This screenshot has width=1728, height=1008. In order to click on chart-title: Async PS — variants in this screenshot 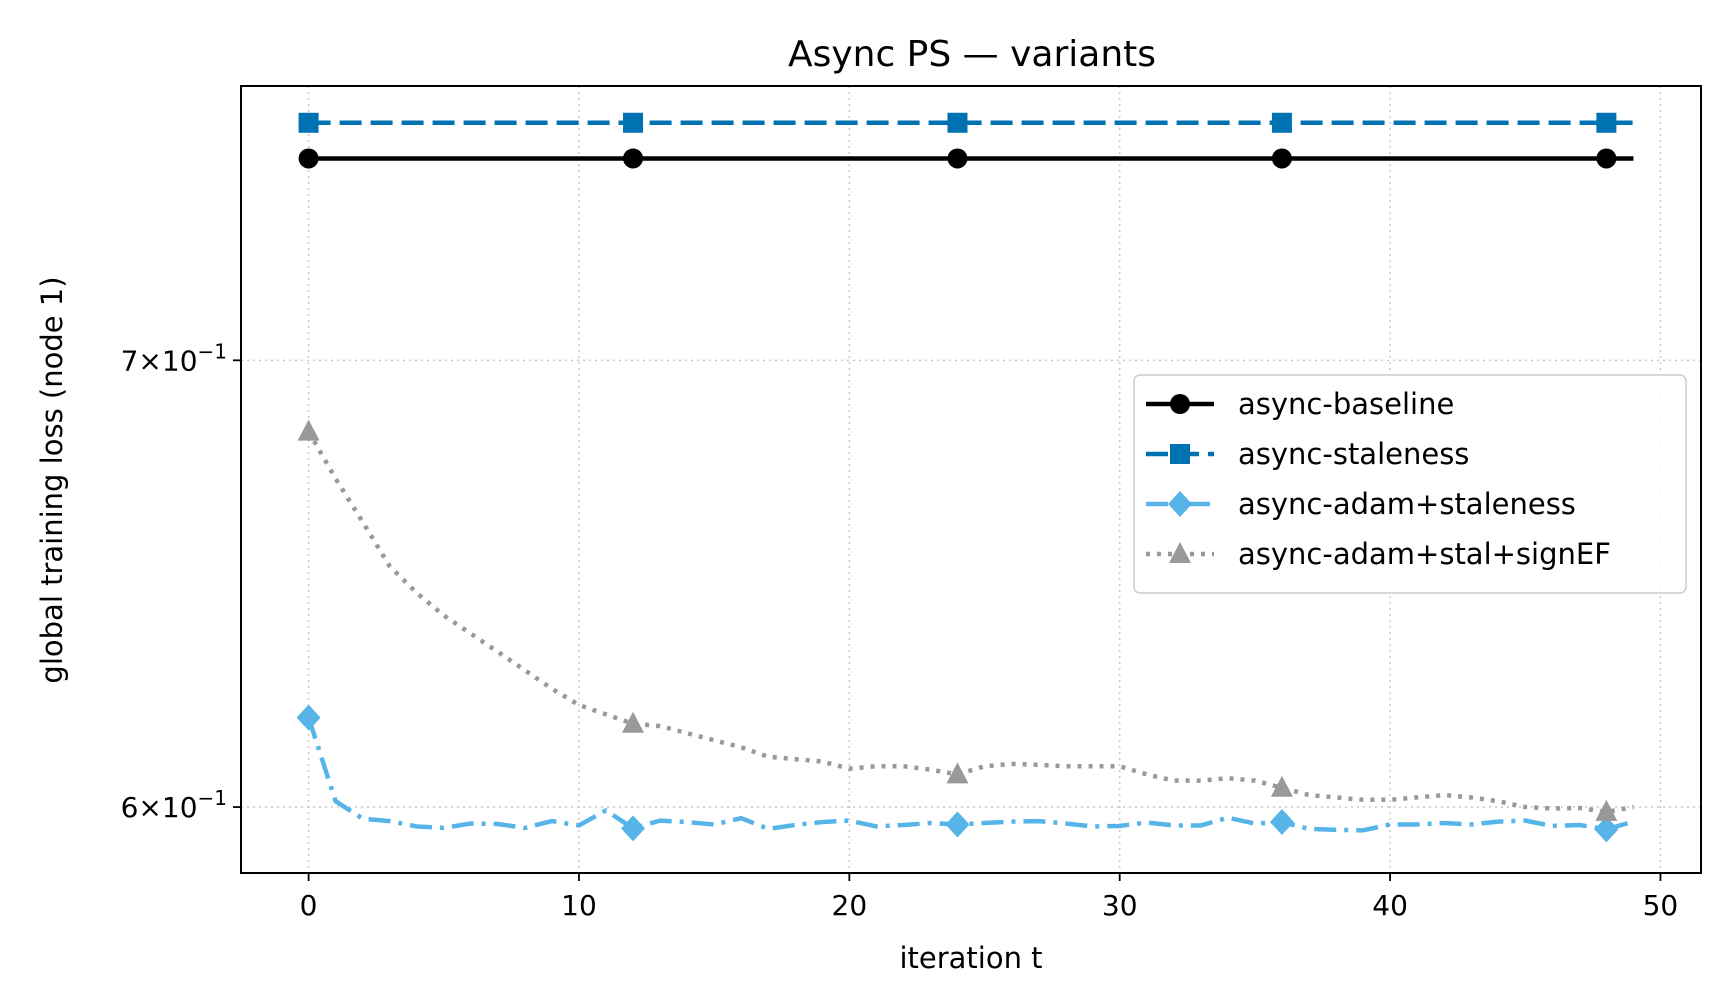, I will do `click(972, 54)`.